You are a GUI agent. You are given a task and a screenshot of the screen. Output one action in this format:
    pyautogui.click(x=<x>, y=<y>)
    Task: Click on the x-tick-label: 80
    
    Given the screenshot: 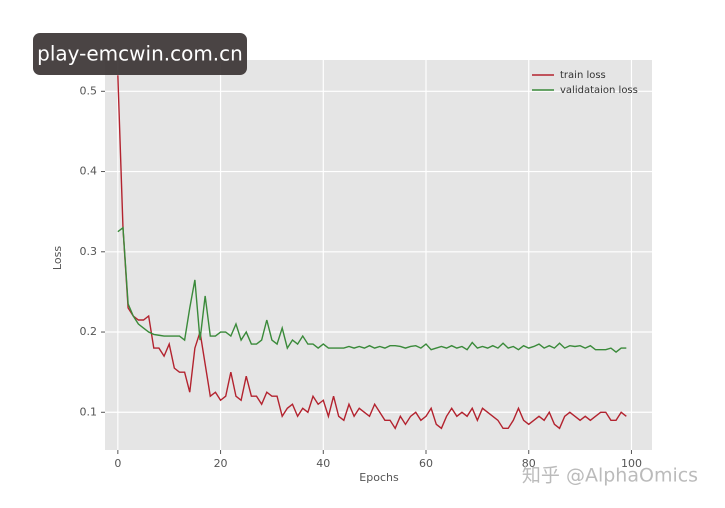 What is the action you would take?
    pyautogui.click(x=529, y=463)
    